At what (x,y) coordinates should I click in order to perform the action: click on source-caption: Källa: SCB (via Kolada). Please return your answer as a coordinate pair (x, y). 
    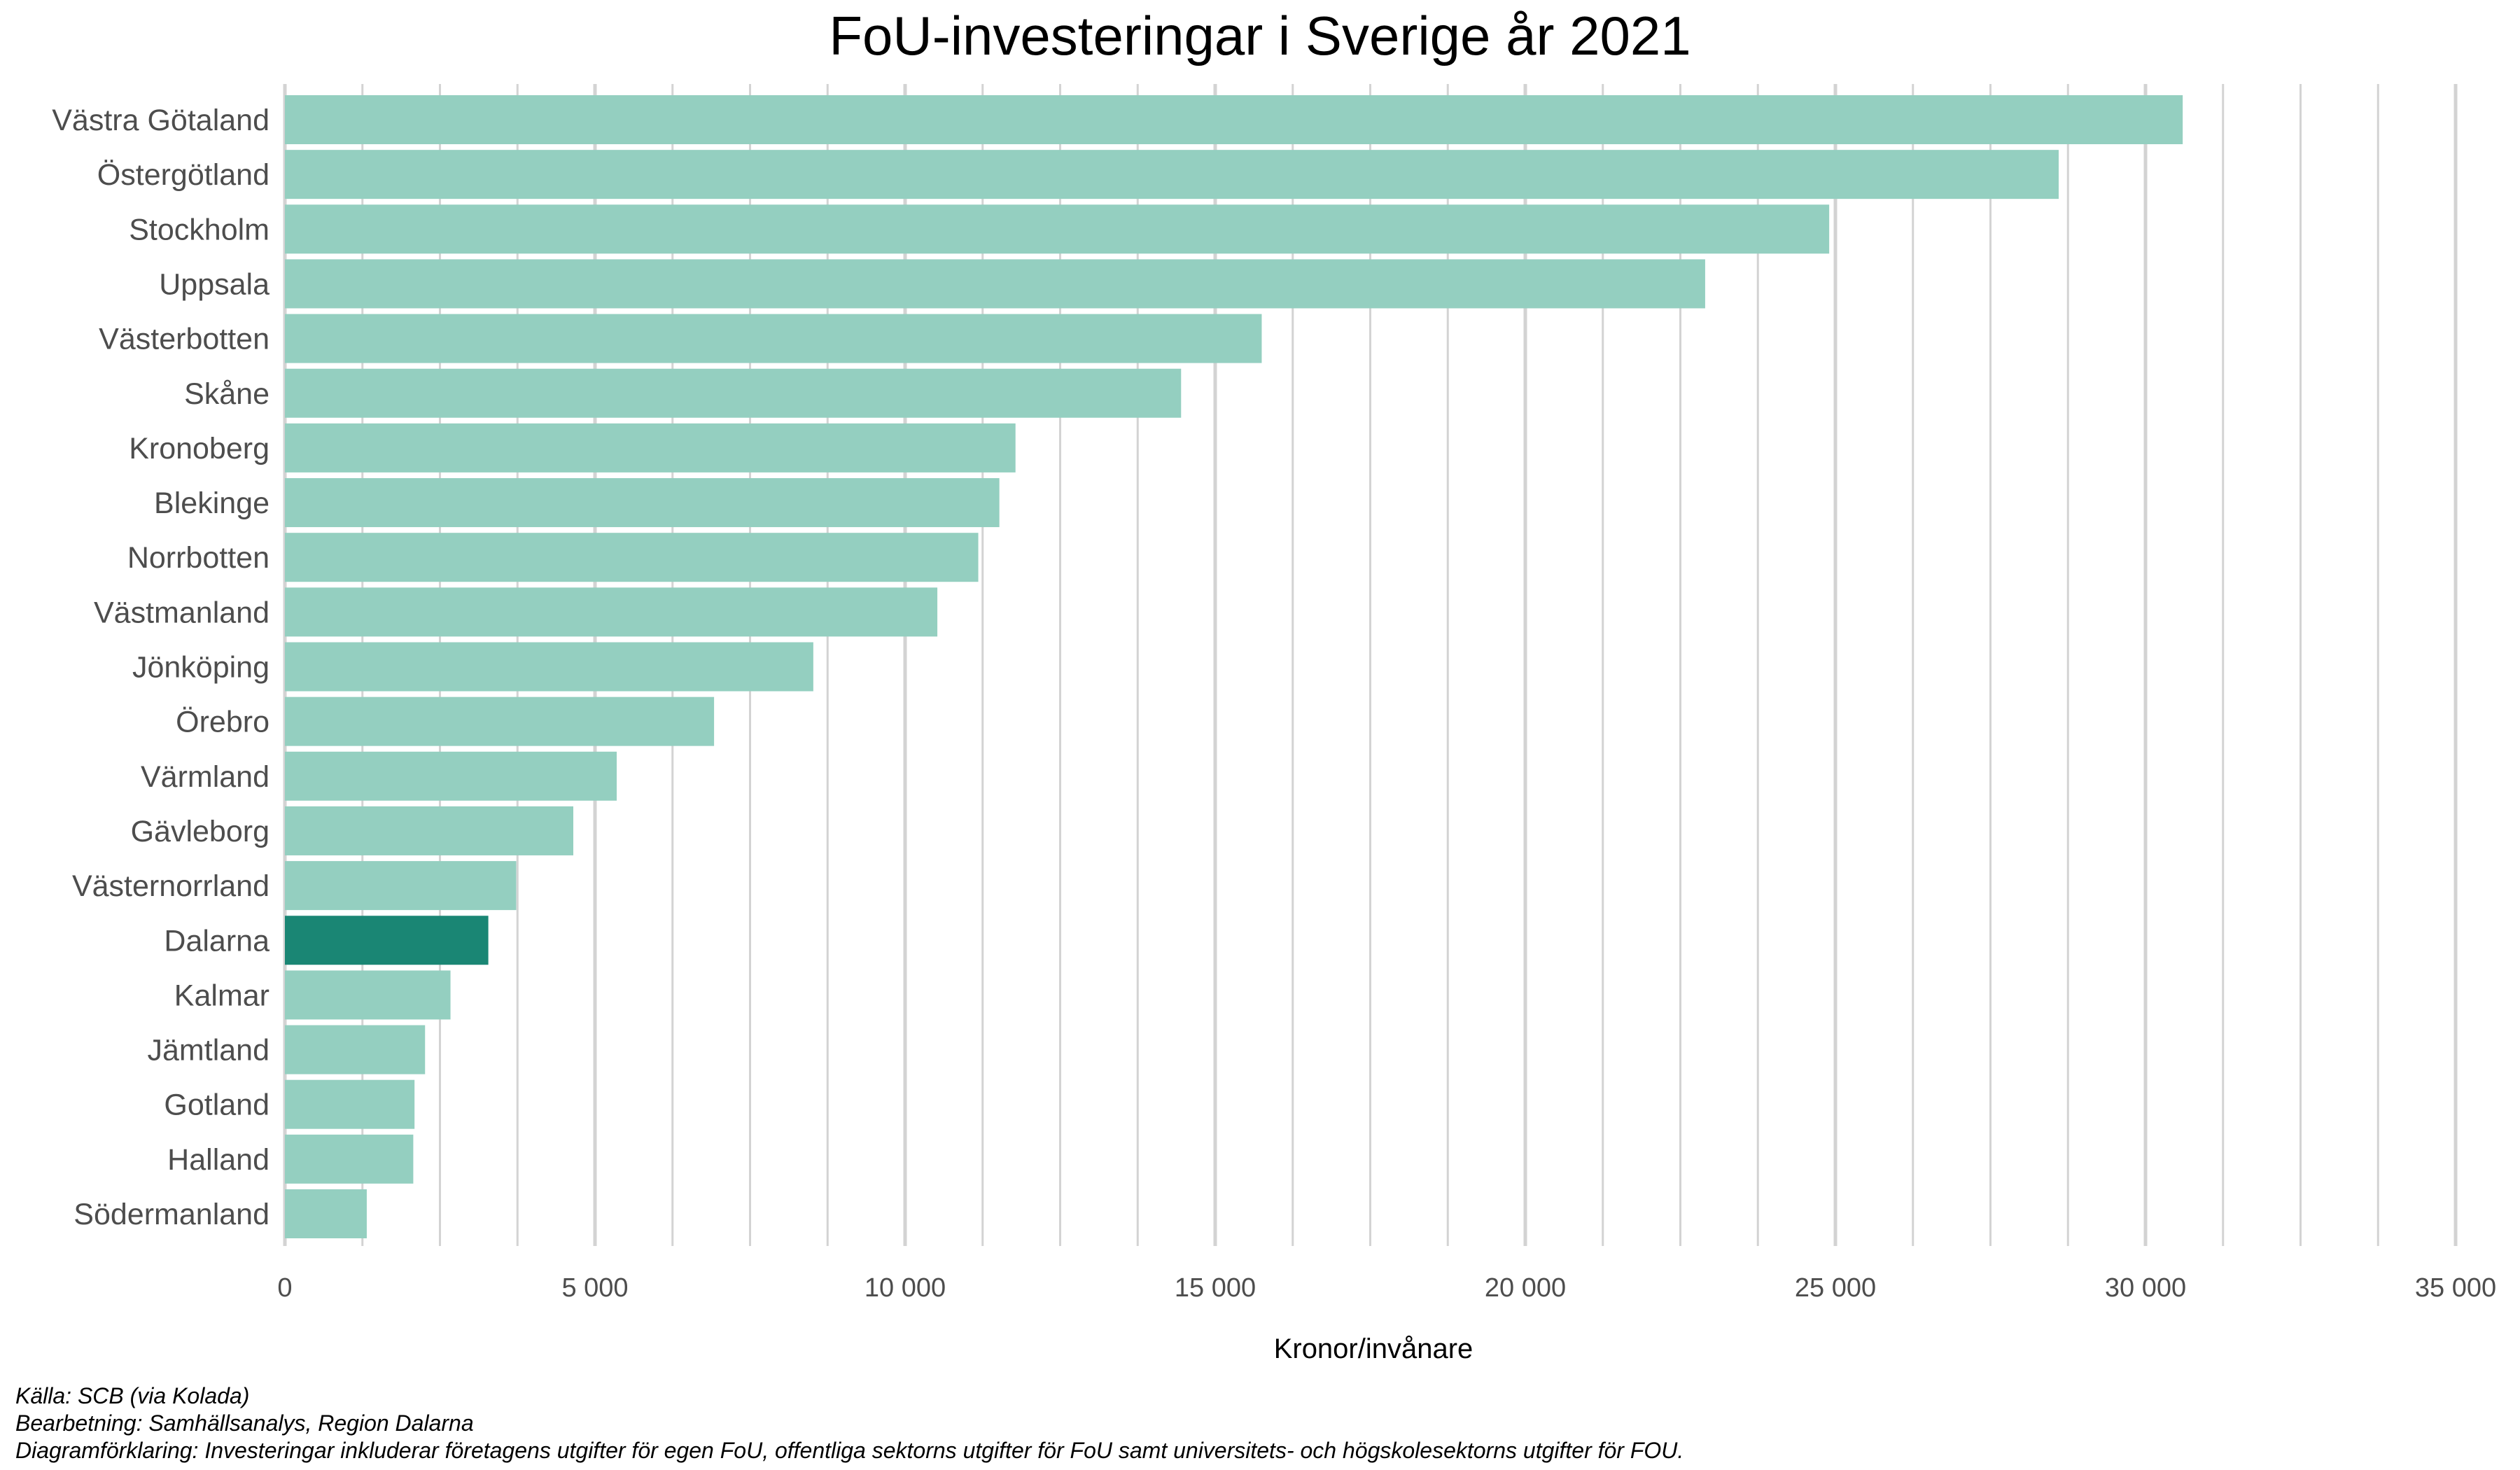
    Looking at the image, I should click on (132, 1395).